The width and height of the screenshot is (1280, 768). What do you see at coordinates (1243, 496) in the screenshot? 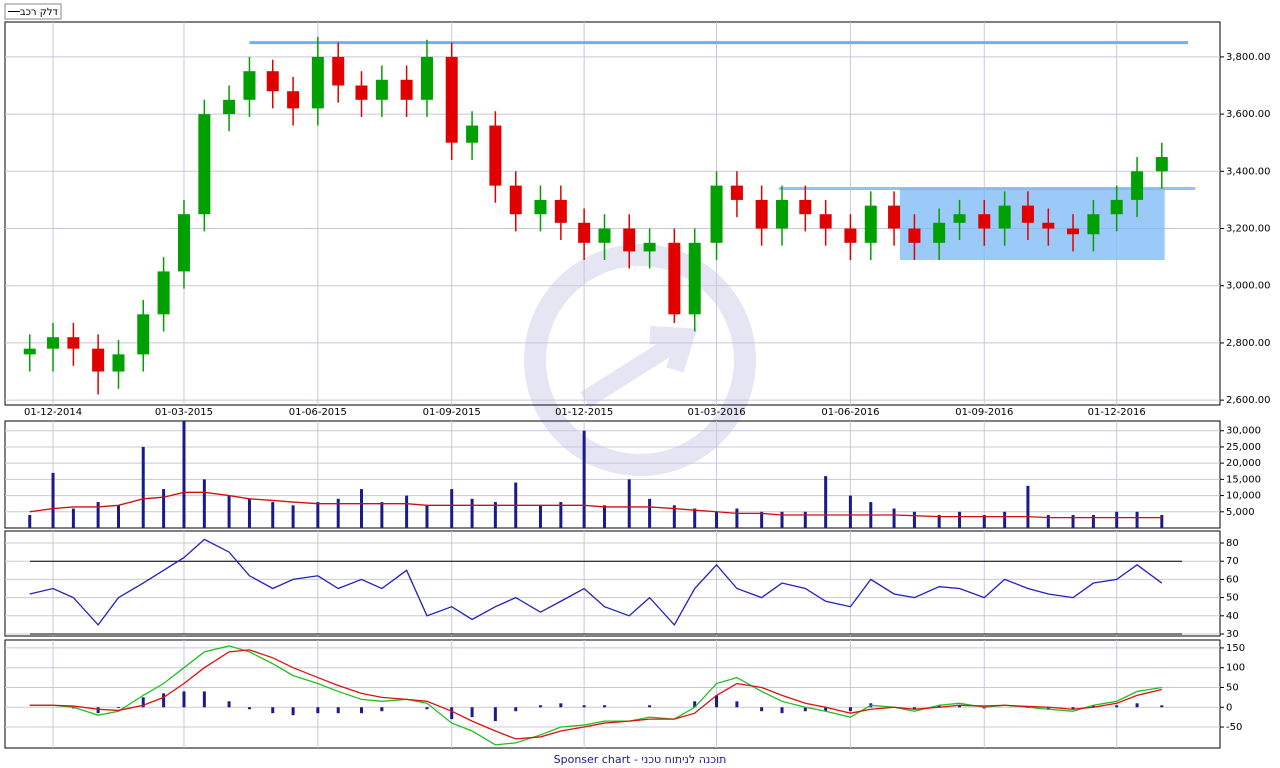
I see `y-tick-label: 10,000` at bounding box center [1243, 496].